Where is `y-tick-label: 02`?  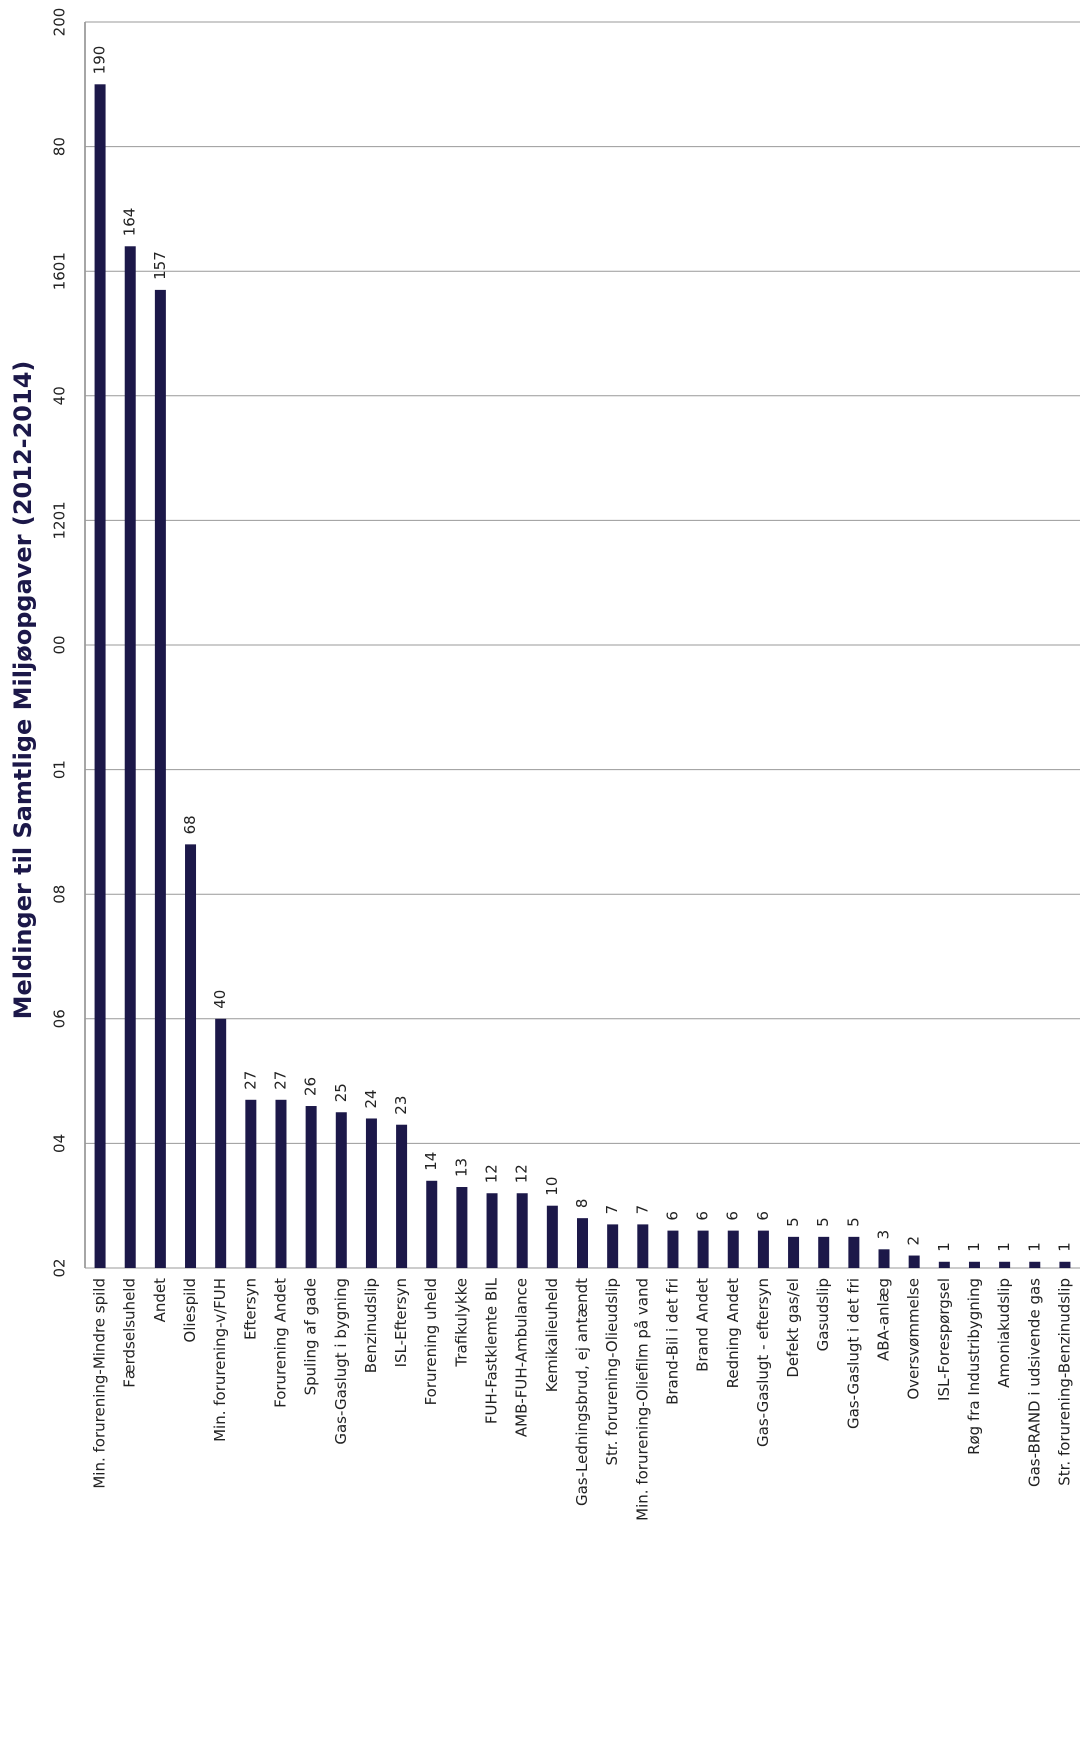 y-tick-label: 02 is located at coordinates (60, 1267).